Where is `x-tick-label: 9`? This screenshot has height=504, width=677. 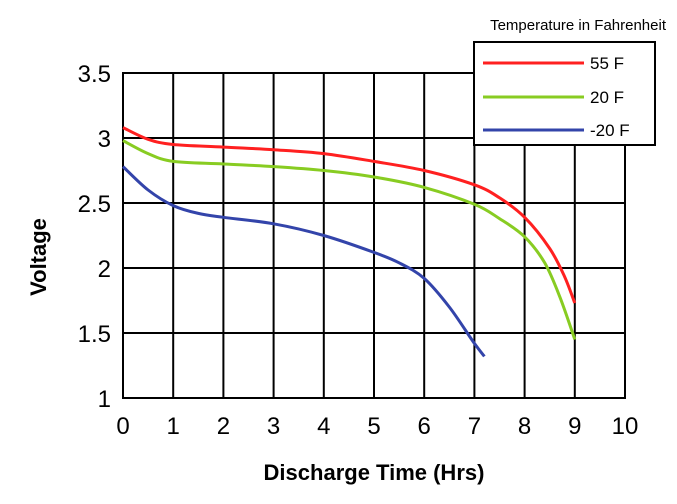
x-tick-label: 9 is located at coordinates (574, 426).